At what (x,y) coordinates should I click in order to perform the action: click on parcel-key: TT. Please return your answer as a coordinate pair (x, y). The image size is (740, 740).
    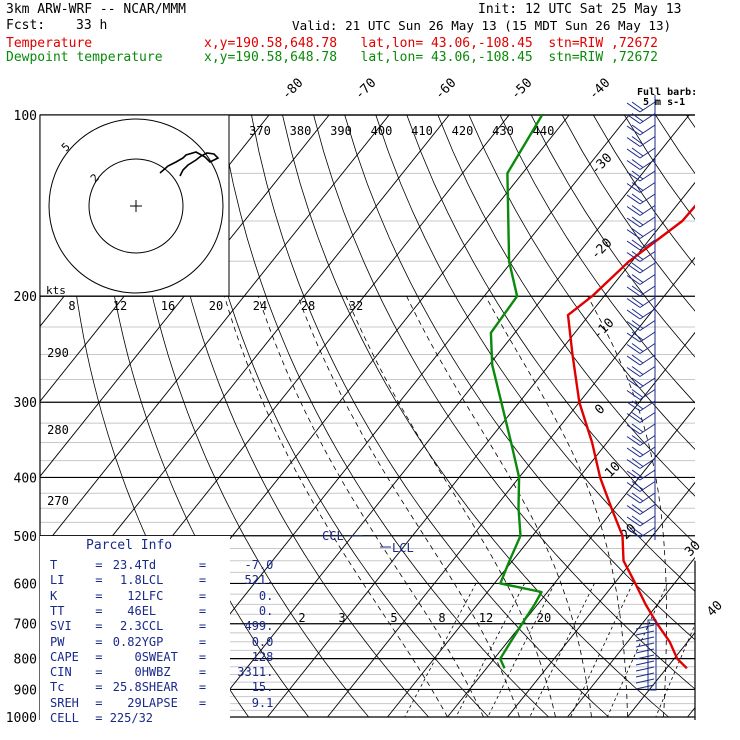
    Looking at the image, I should click on (57, 610).